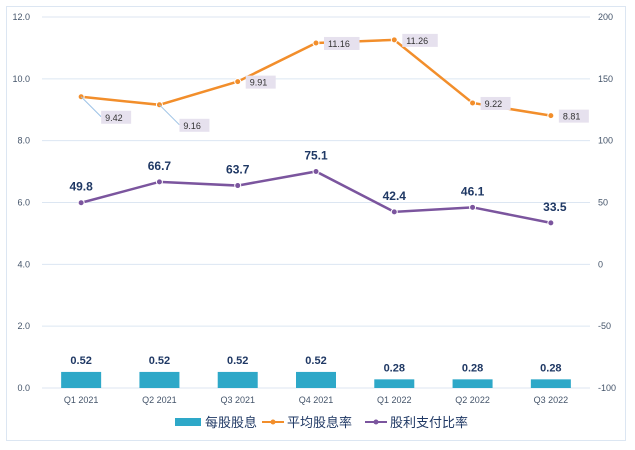  What do you see at coordinates (23, 388) in the screenshot?
I see `y-left-tick: 0.0` at bounding box center [23, 388].